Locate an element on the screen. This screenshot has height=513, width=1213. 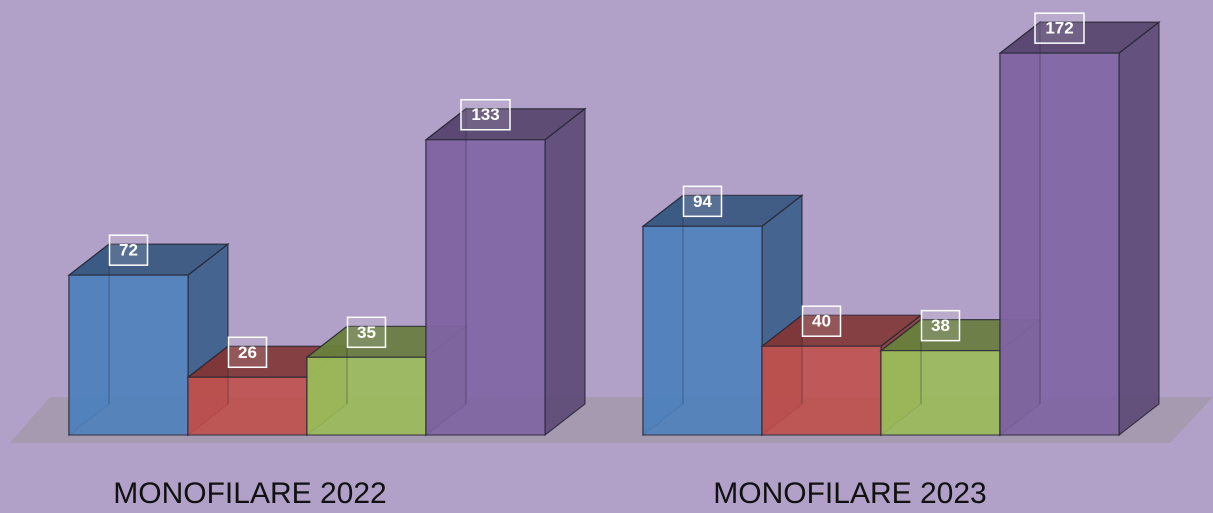
data-label: 38 is located at coordinates (940, 325).